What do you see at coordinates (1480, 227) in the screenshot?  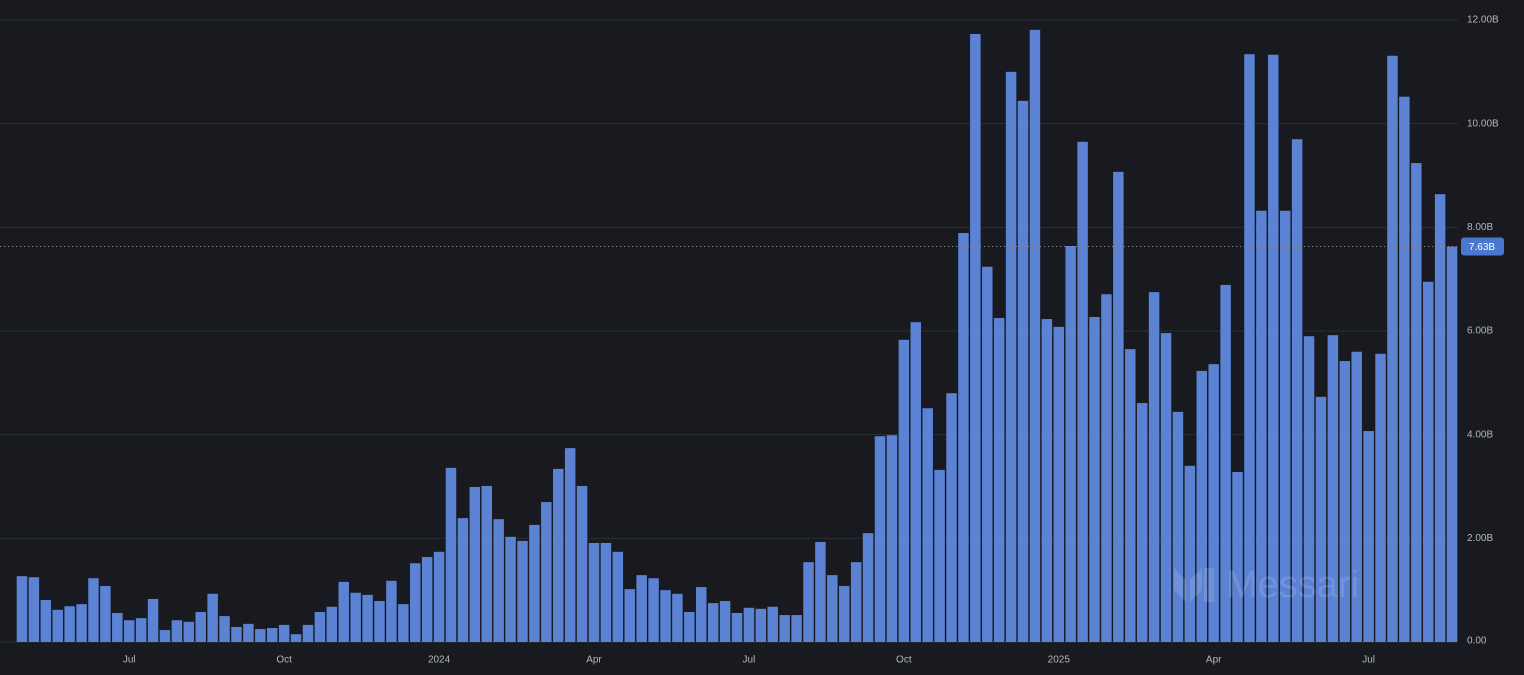 I see `y-tick-label: 8.00B` at bounding box center [1480, 227].